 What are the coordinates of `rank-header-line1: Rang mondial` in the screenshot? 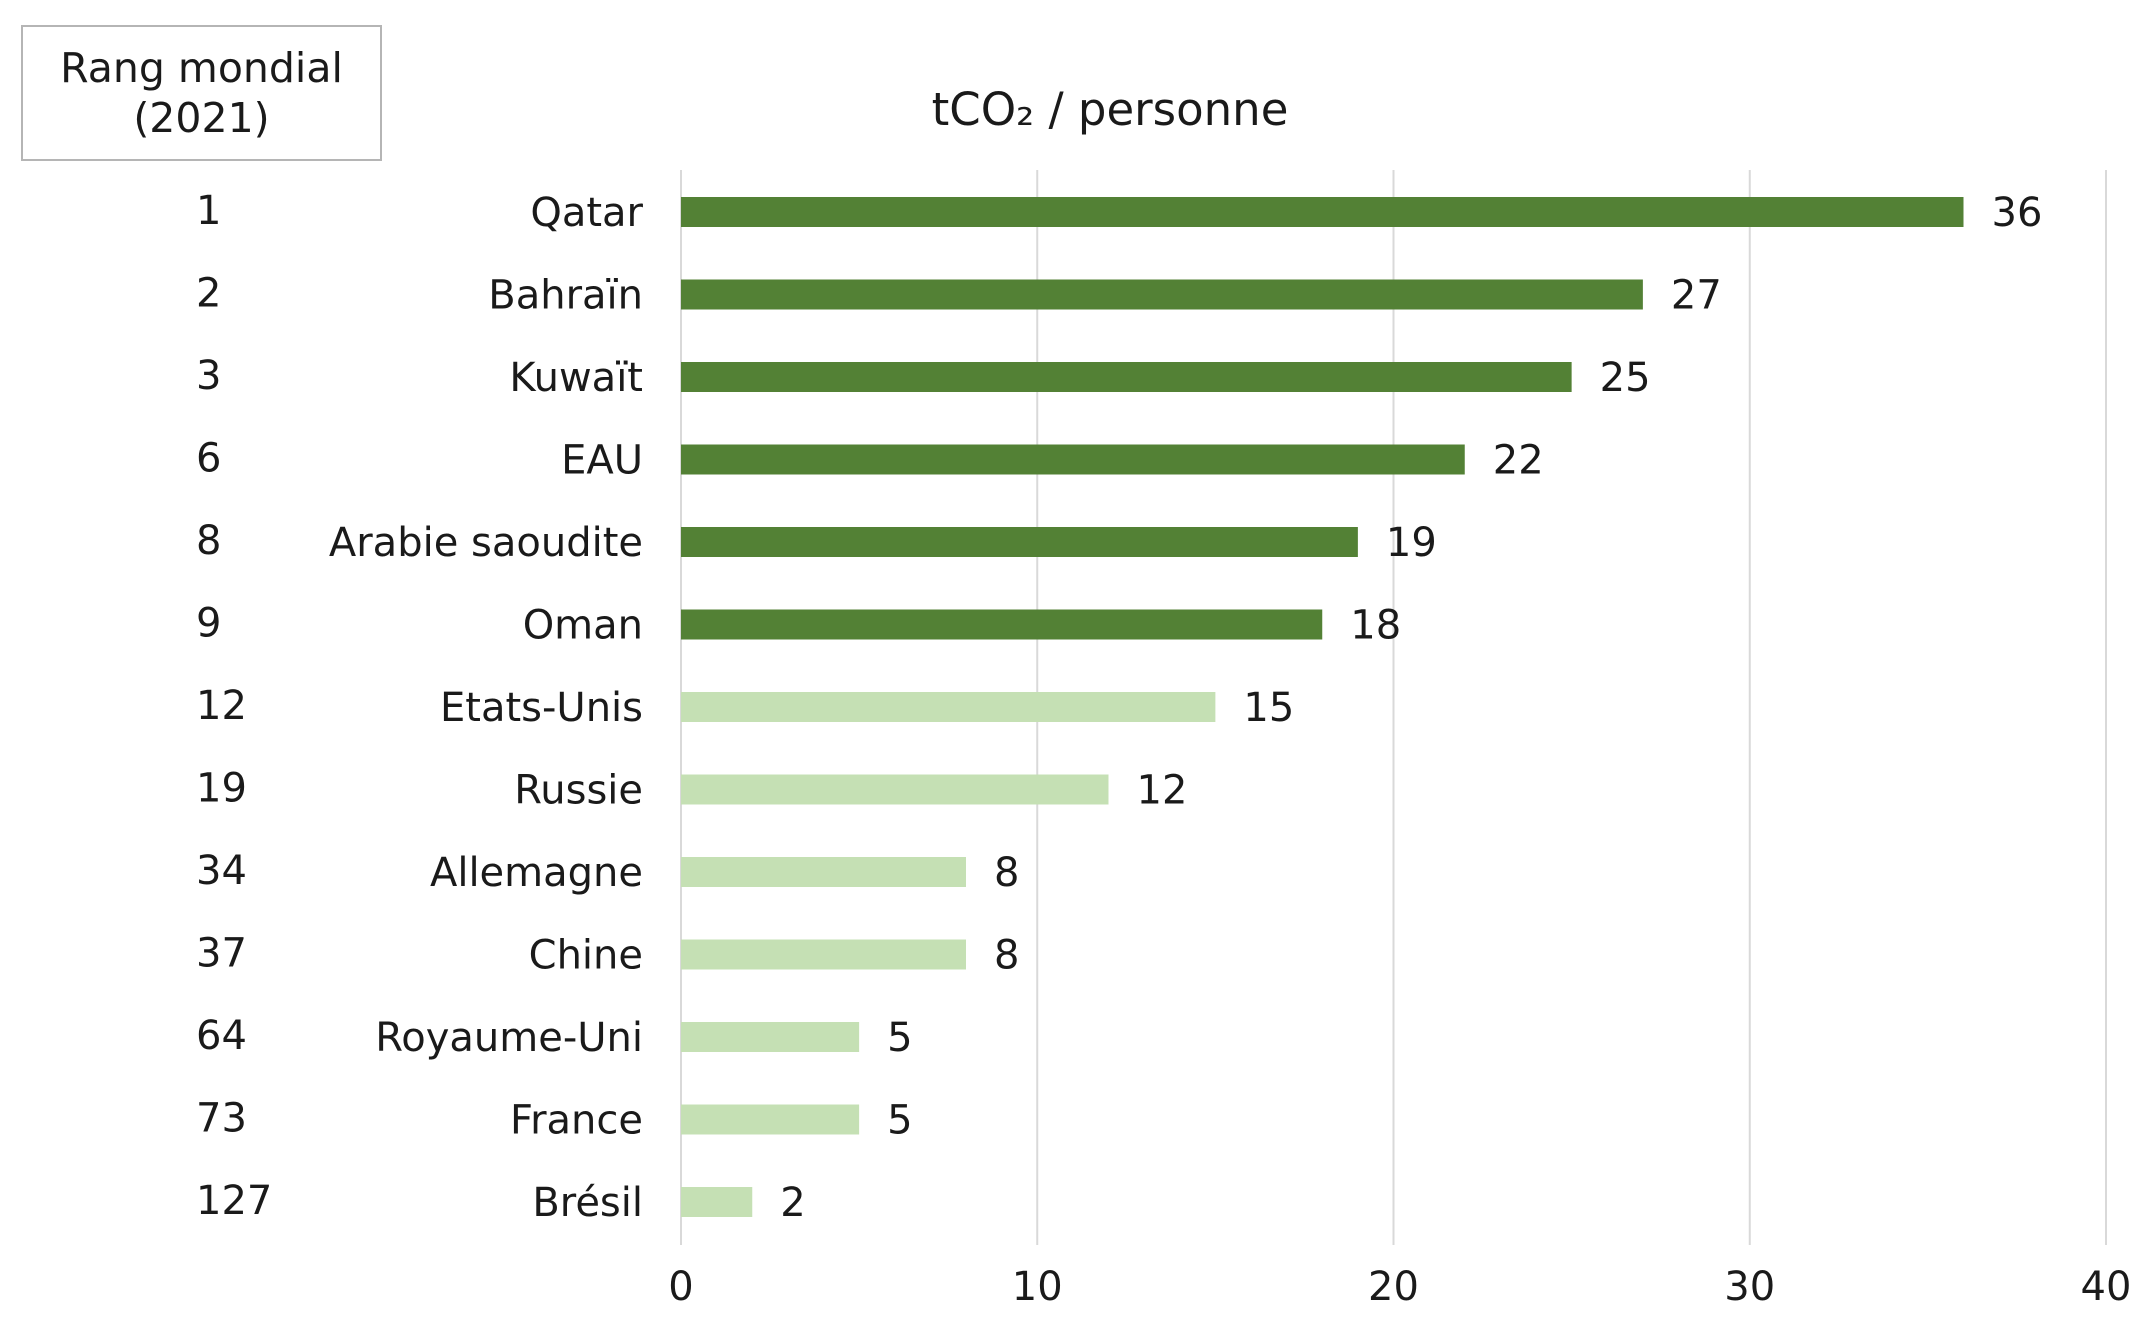 It's located at (201, 68).